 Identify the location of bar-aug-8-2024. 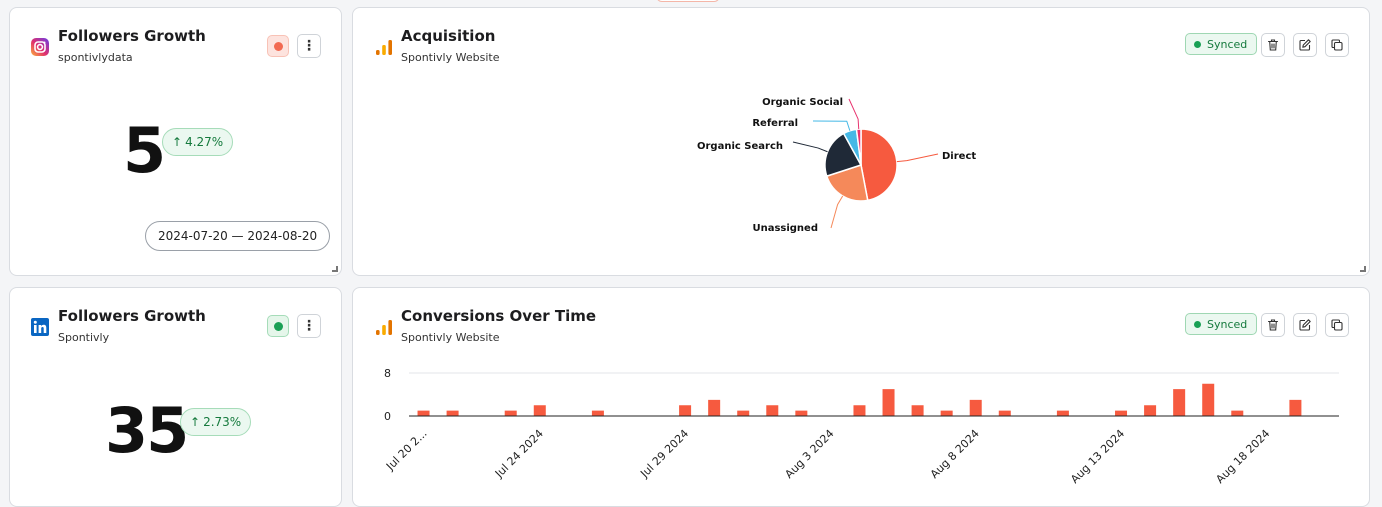
(975, 407).